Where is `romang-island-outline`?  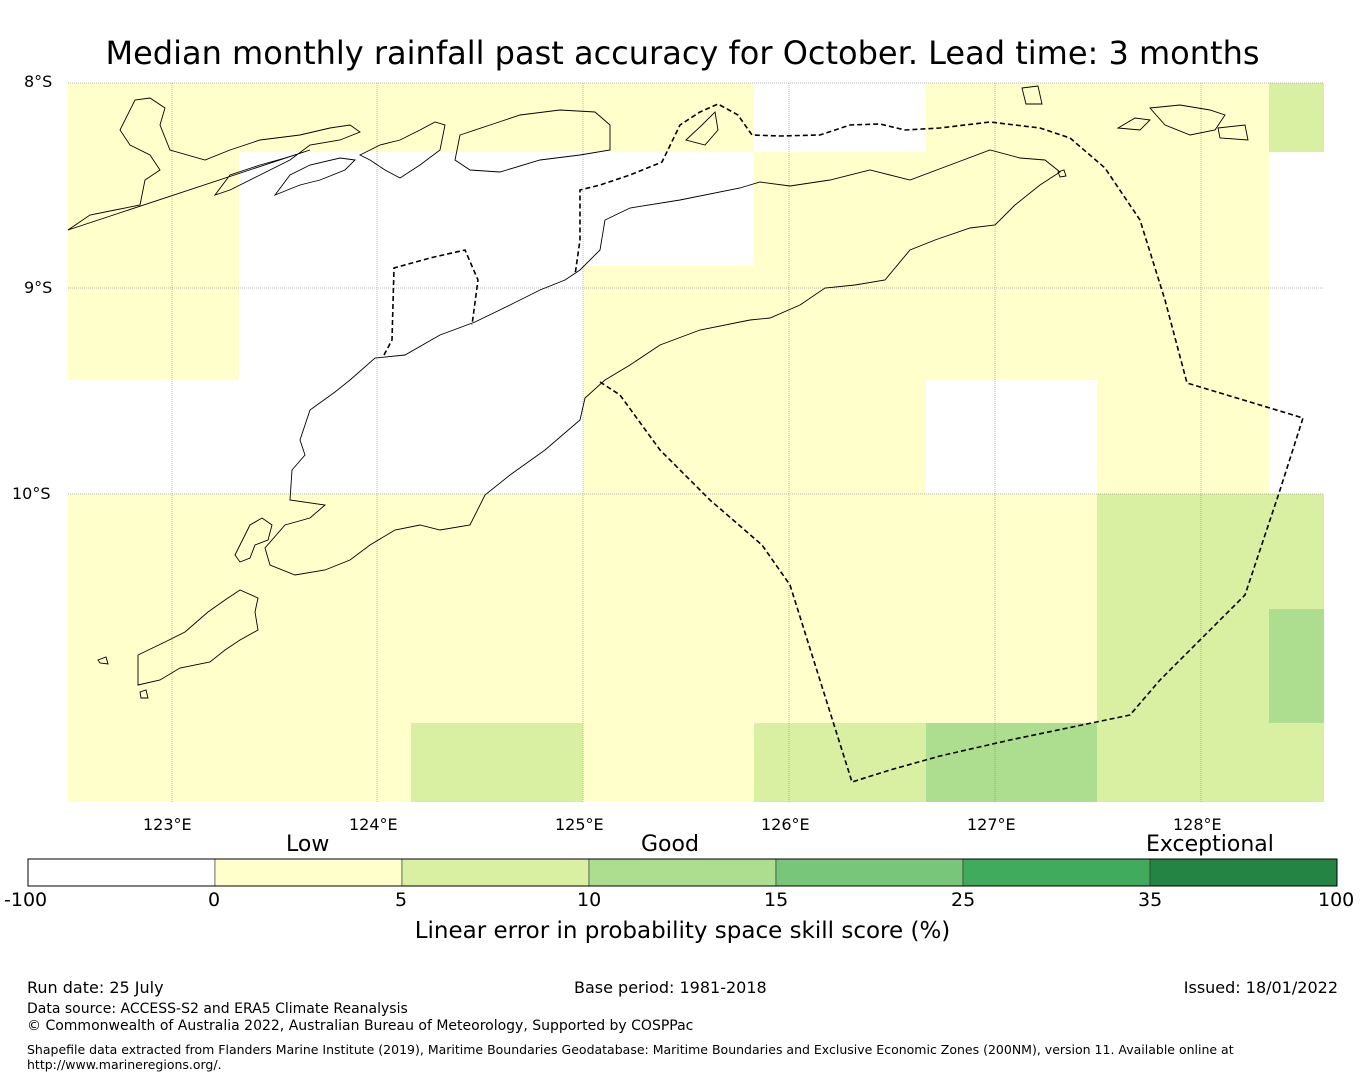 romang-island-outline is located at coordinates (1032, 95).